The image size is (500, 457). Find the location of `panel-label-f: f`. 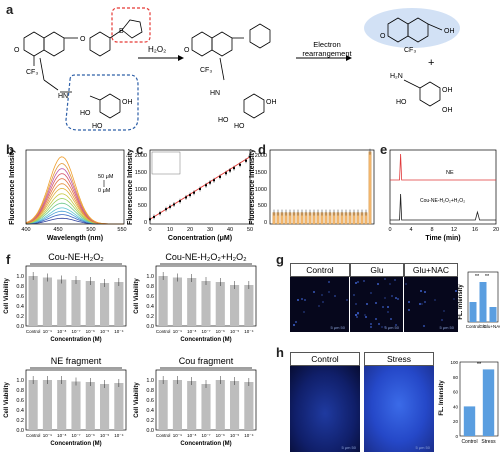

panel-label-f: f is located at coordinates (8, 259).